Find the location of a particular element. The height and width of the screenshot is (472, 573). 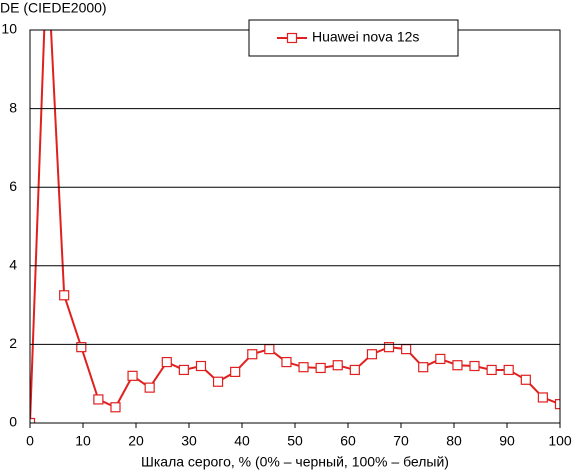

x-tick-label: 60 is located at coordinates (348, 441).